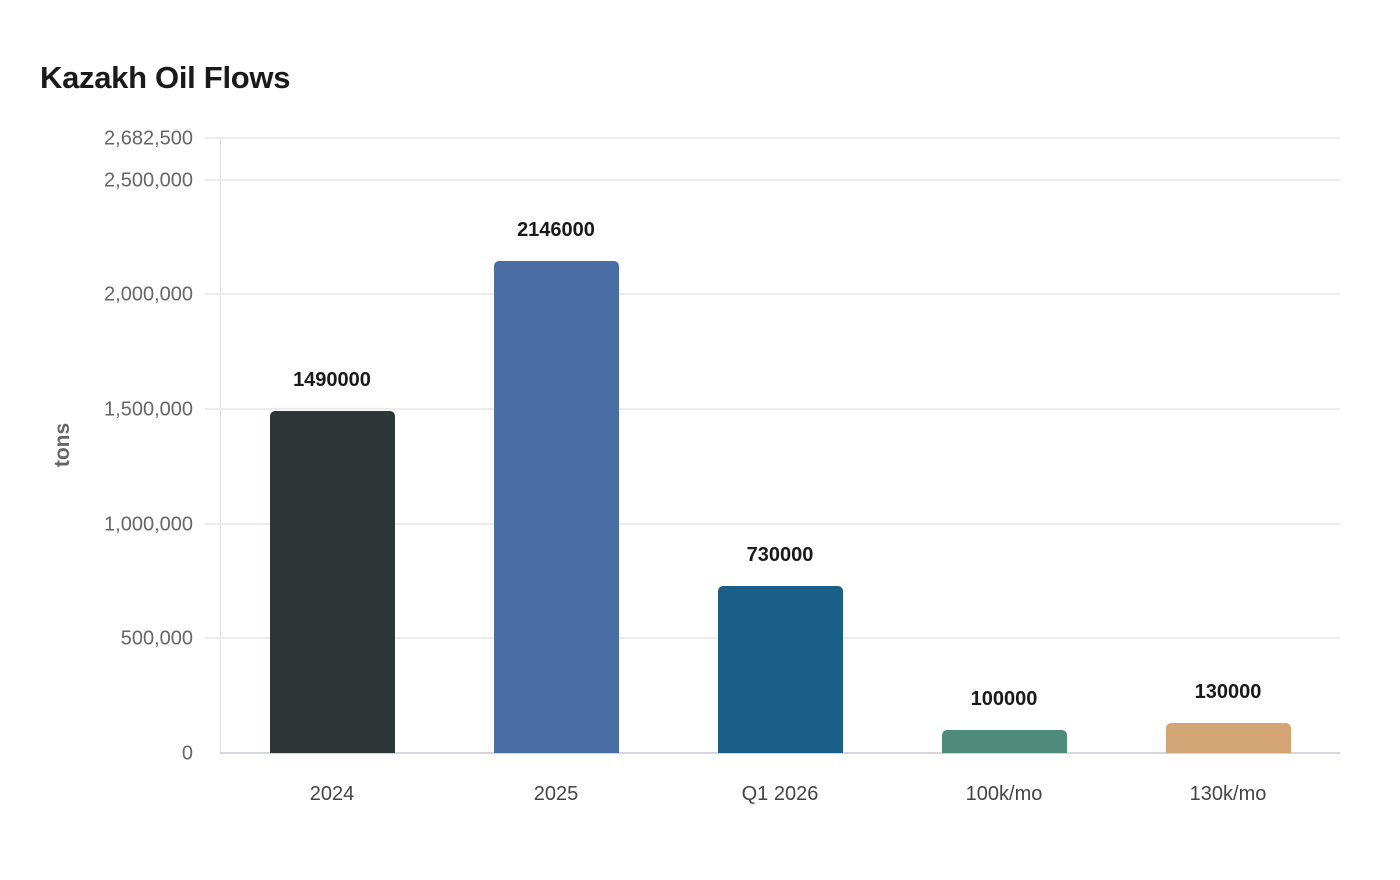  What do you see at coordinates (1004, 741) in the screenshot?
I see `bar-100k-mo` at bounding box center [1004, 741].